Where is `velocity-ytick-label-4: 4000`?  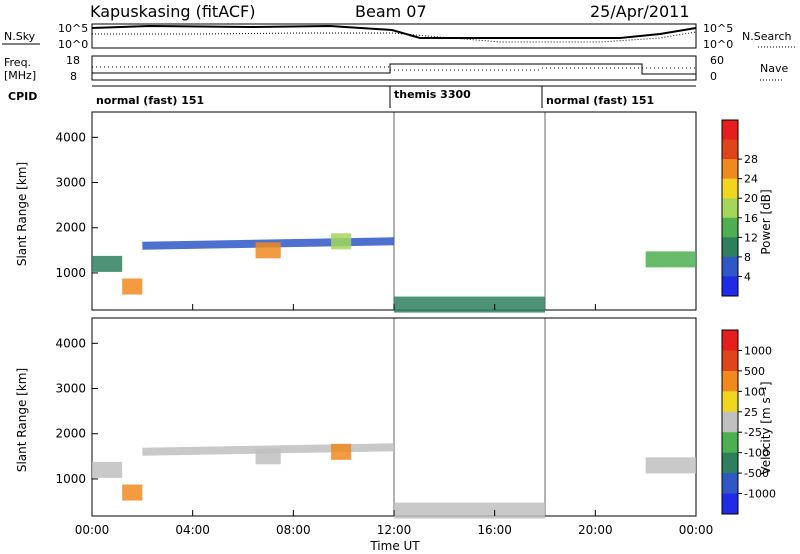 velocity-ytick-label-4: 4000 is located at coordinates (70, 343).